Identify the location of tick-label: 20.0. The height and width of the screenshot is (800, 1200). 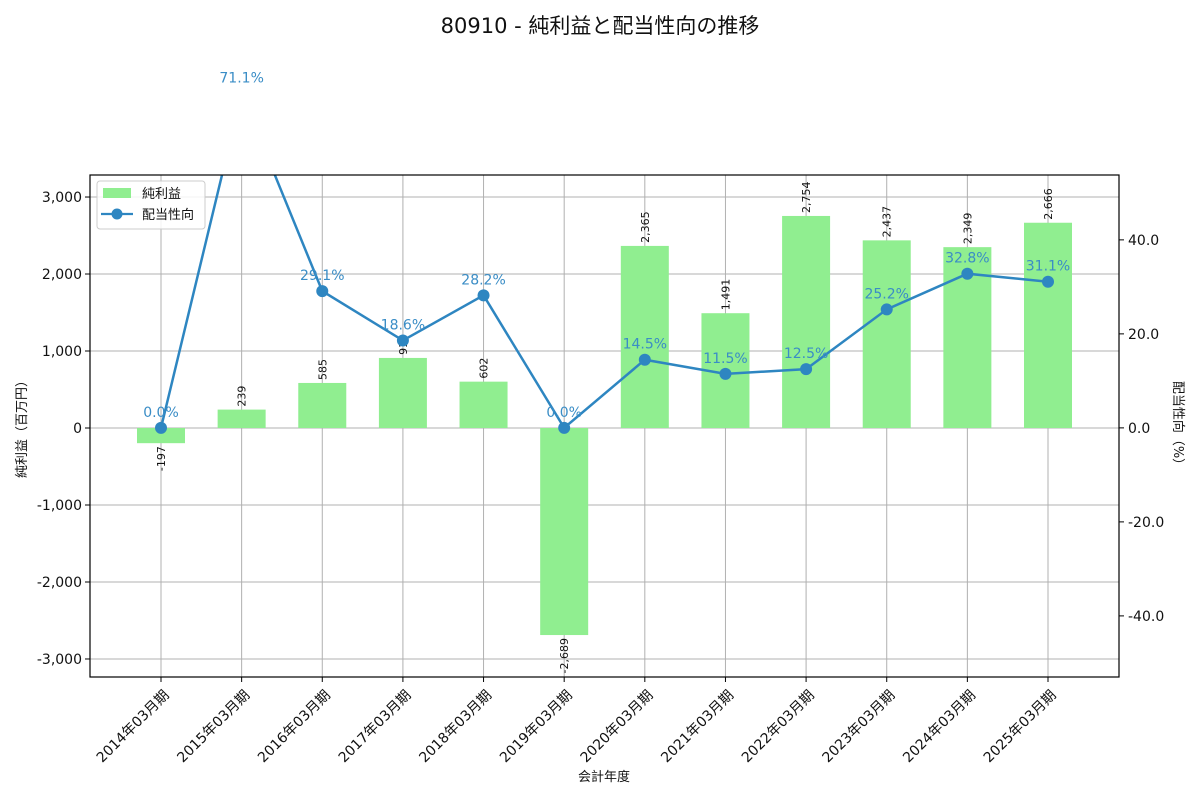
(1143, 335).